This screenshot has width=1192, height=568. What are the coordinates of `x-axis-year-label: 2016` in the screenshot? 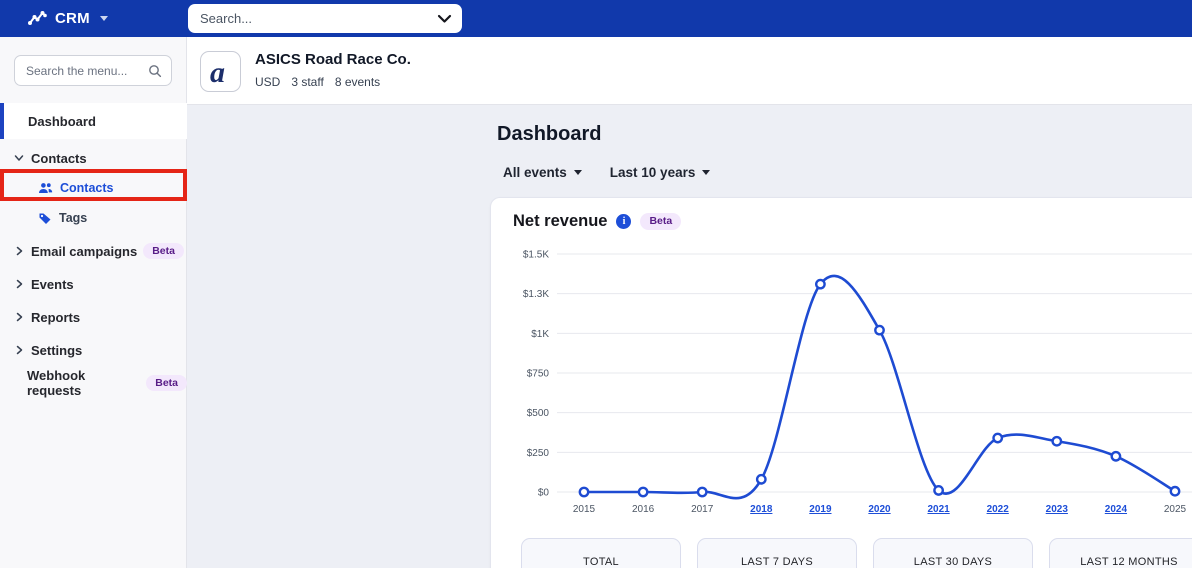 It's located at (643, 509).